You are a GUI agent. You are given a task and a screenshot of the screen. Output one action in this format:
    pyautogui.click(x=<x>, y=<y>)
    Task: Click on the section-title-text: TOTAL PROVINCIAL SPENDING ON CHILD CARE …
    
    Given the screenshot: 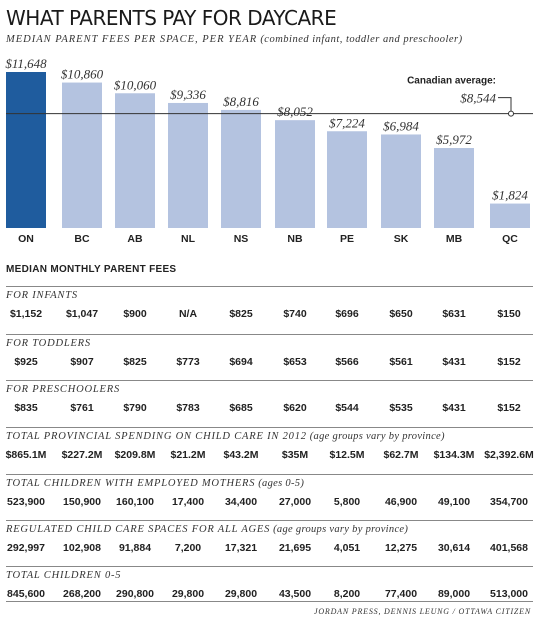 What is the action you would take?
    pyautogui.click(x=156, y=436)
    